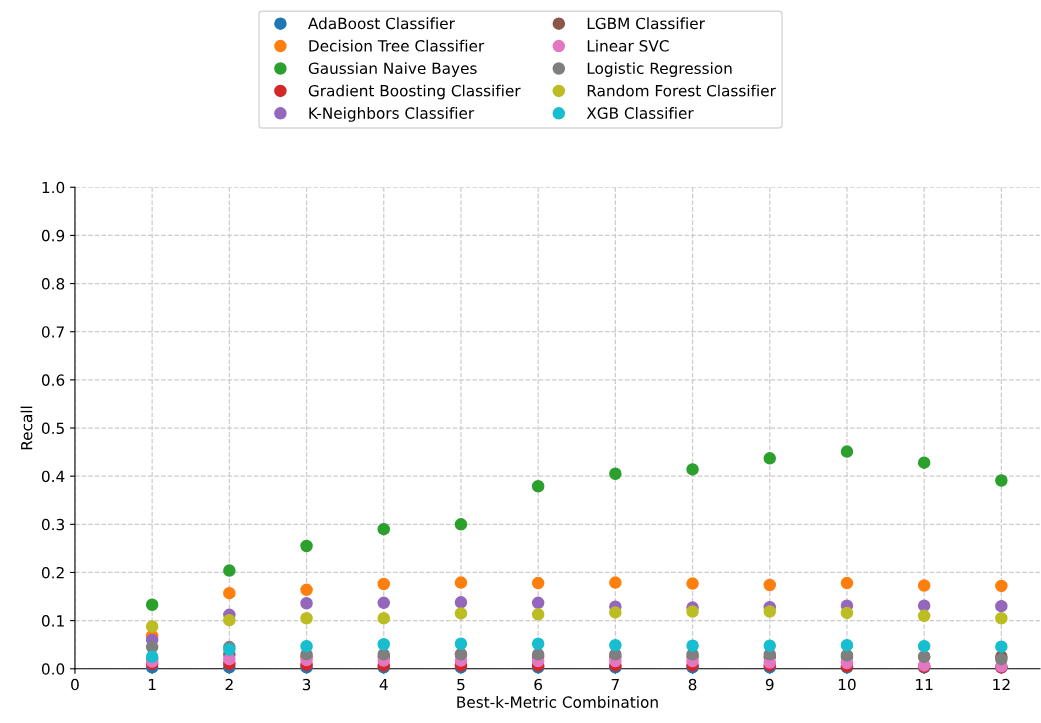 Image resolution: width=1041 pixels, height=723 pixels. Describe the element at coordinates (53, 669) in the screenshot. I see `y-tick-label: 0.0` at that location.